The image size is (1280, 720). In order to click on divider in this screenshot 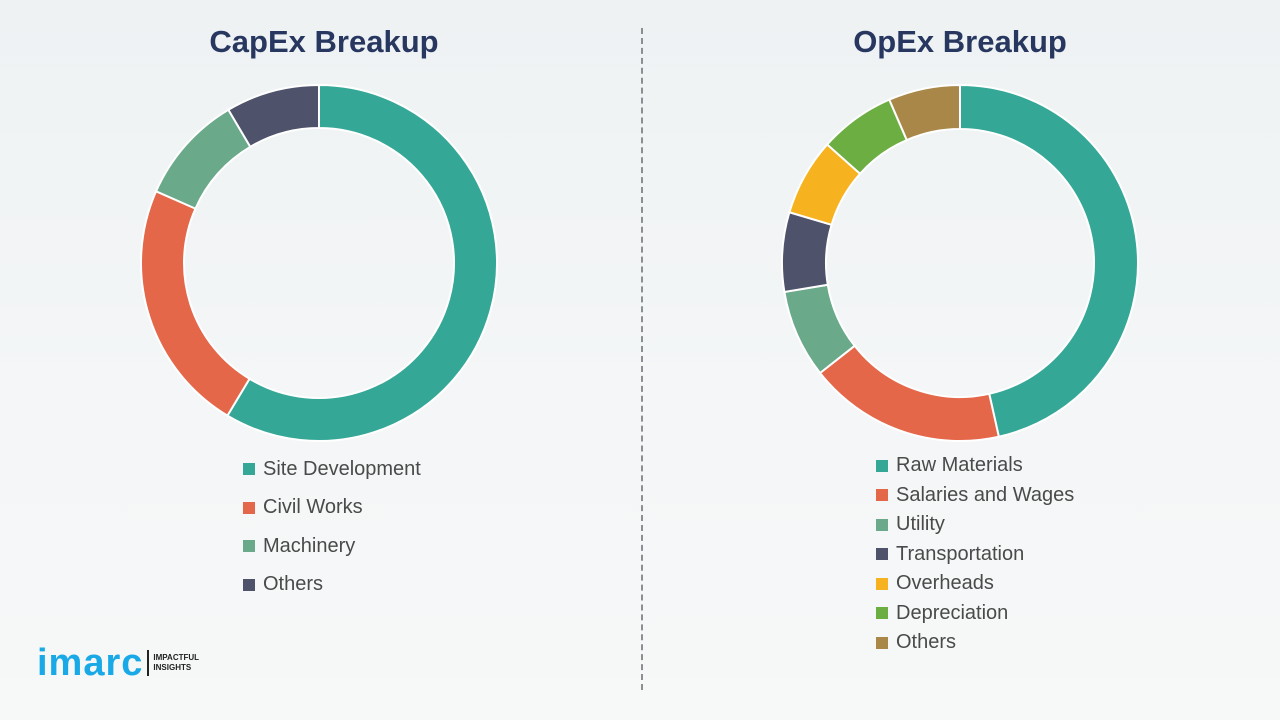, I will do `click(642, 359)`.